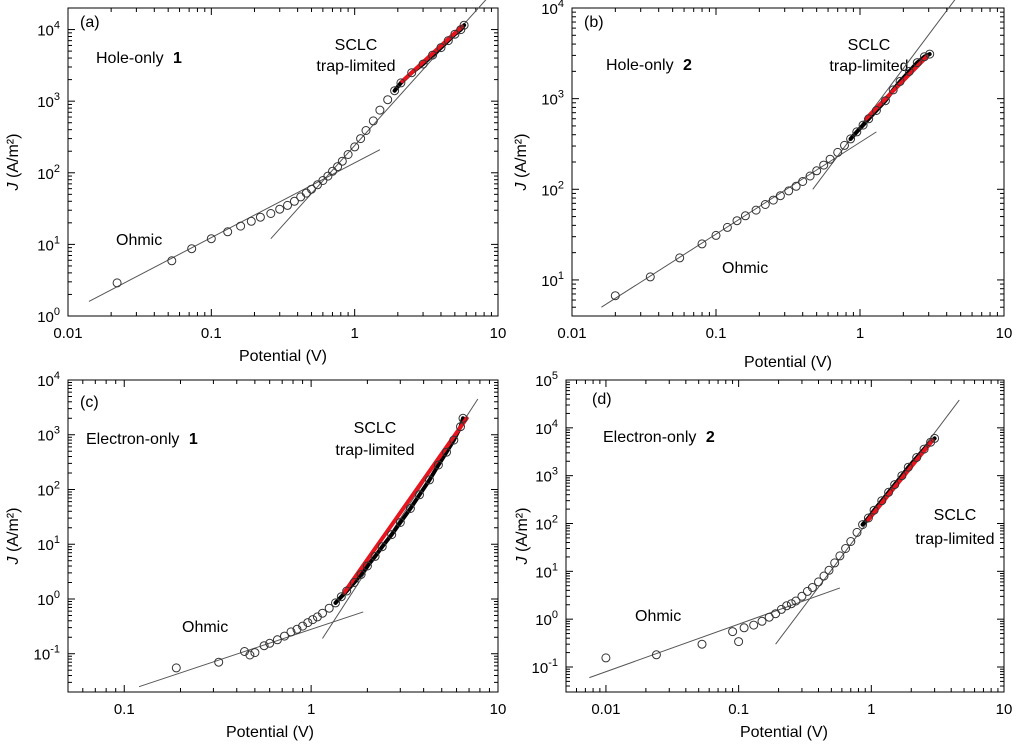 The height and width of the screenshot is (744, 1024). I want to click on sample-label: Hole-only 2, so click(649, 65).